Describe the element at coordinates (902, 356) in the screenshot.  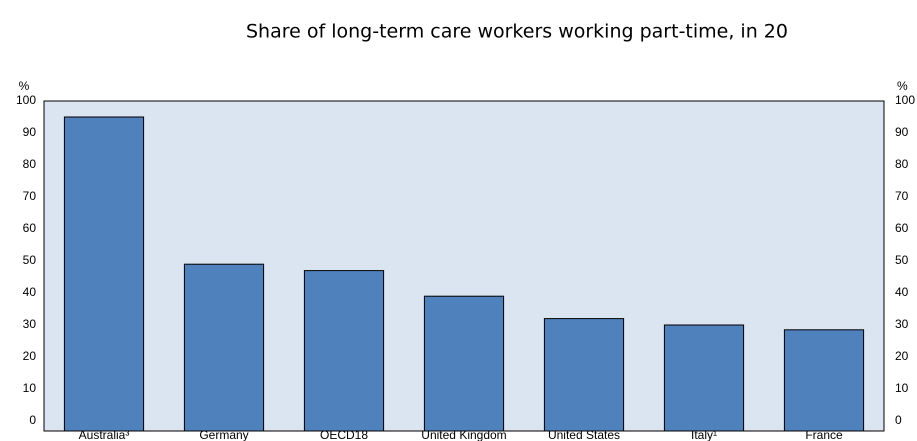
I see `y2-tick-label: 20` at that location.